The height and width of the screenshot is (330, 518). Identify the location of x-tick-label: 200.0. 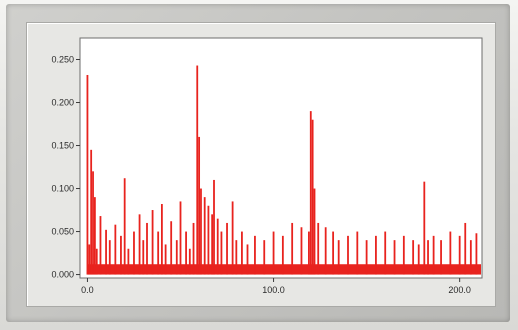
(459, 290).